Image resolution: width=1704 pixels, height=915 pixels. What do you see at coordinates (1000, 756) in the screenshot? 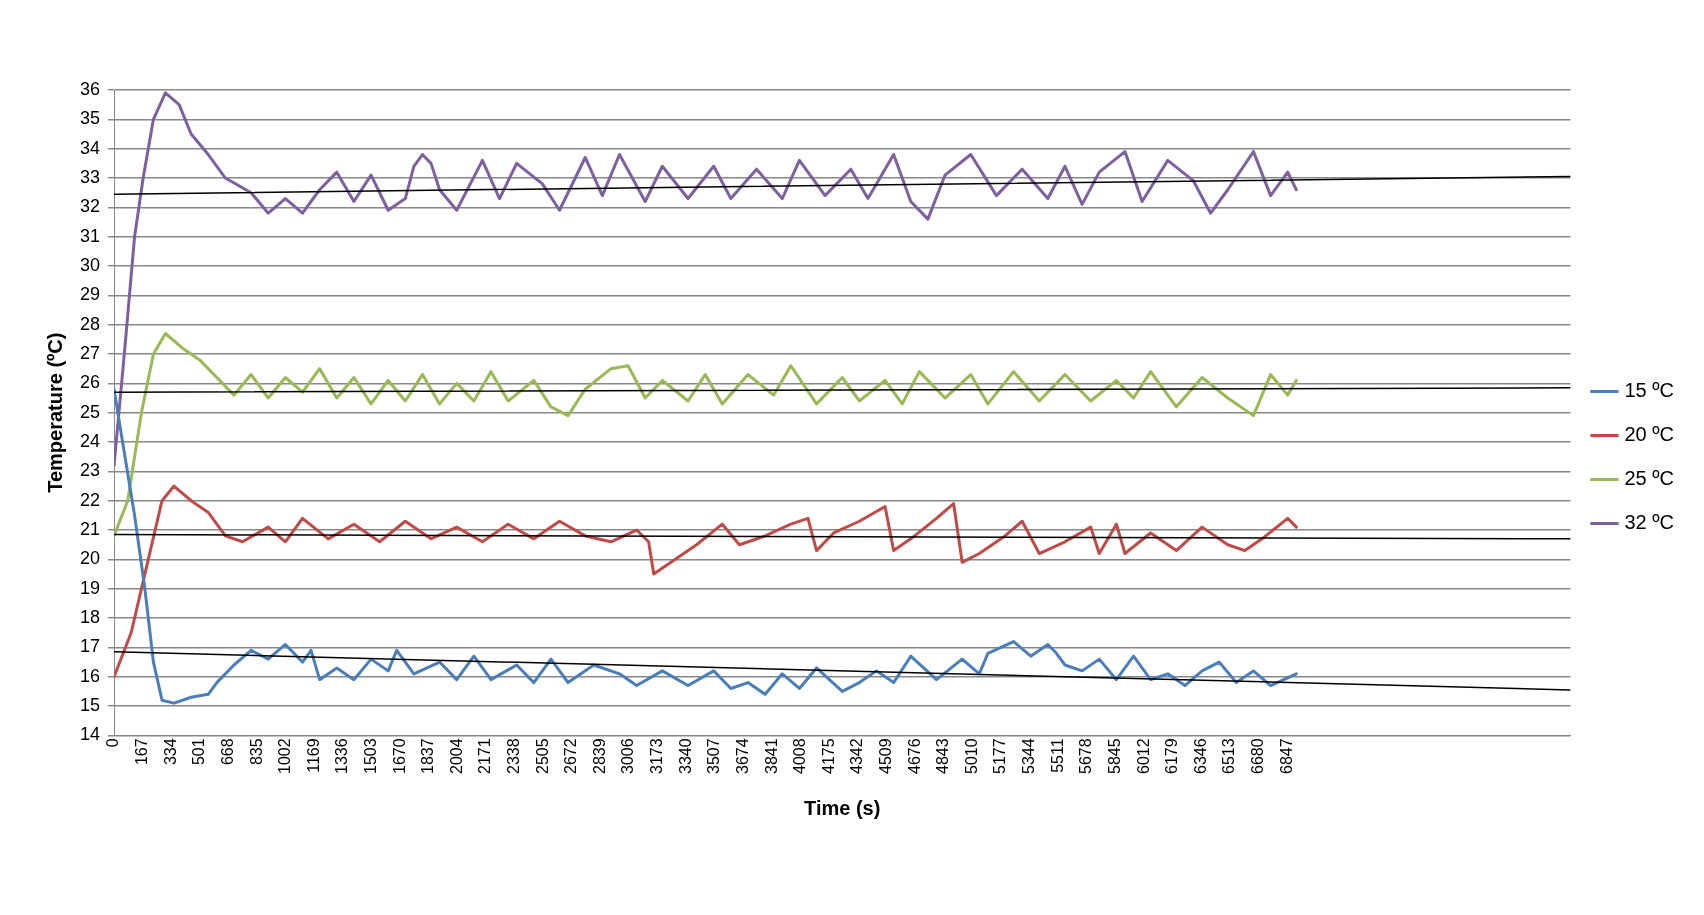
I see `x-tick-label: 5177` at bounding box center [1000, 756].